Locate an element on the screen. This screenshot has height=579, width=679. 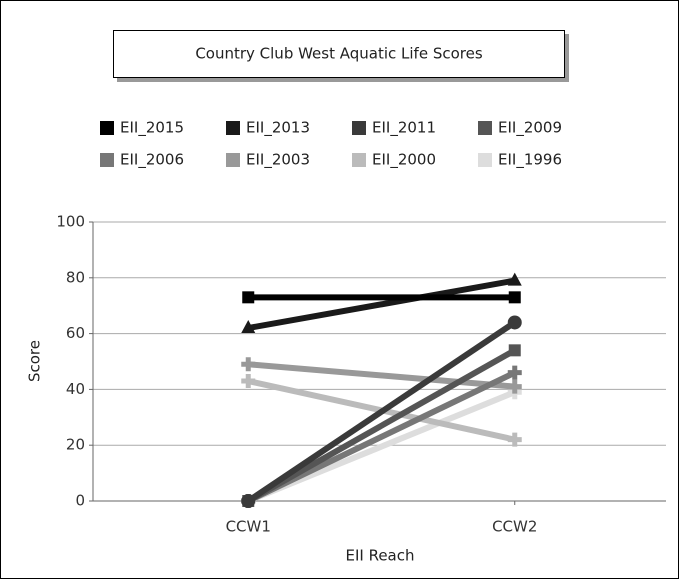
title-box is located at coordinates (339, 54).